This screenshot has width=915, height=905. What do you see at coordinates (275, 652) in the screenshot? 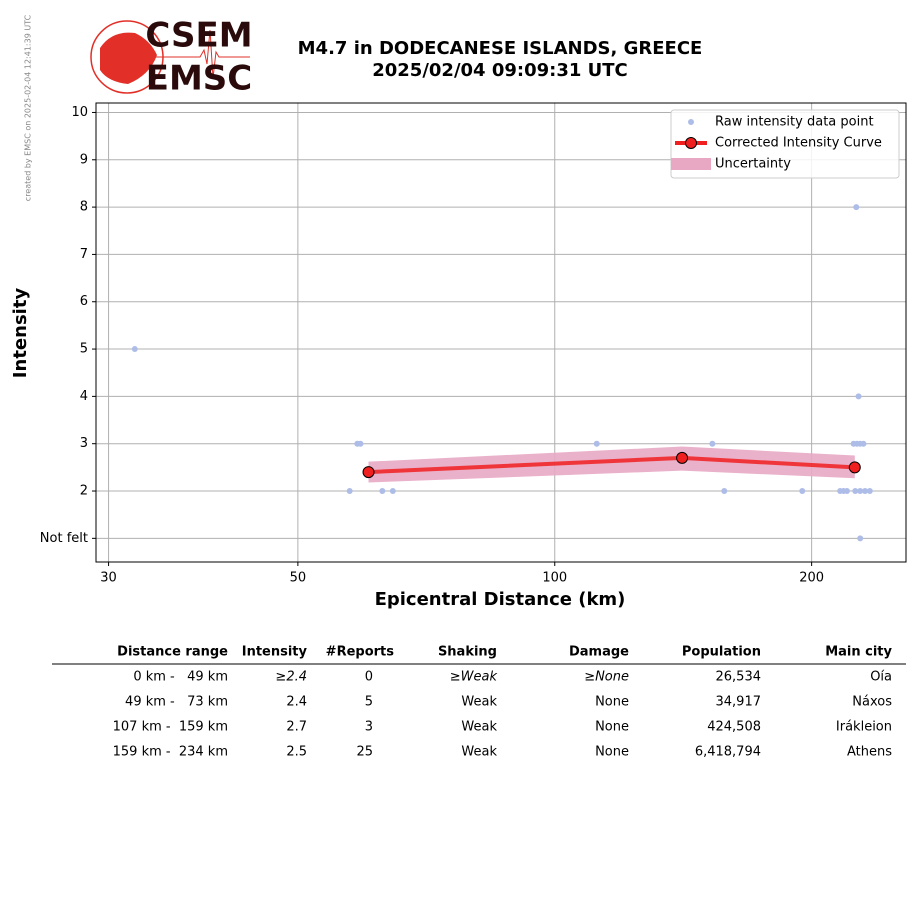
I see `column-header: Intensity` at bounding box center [275, 652].